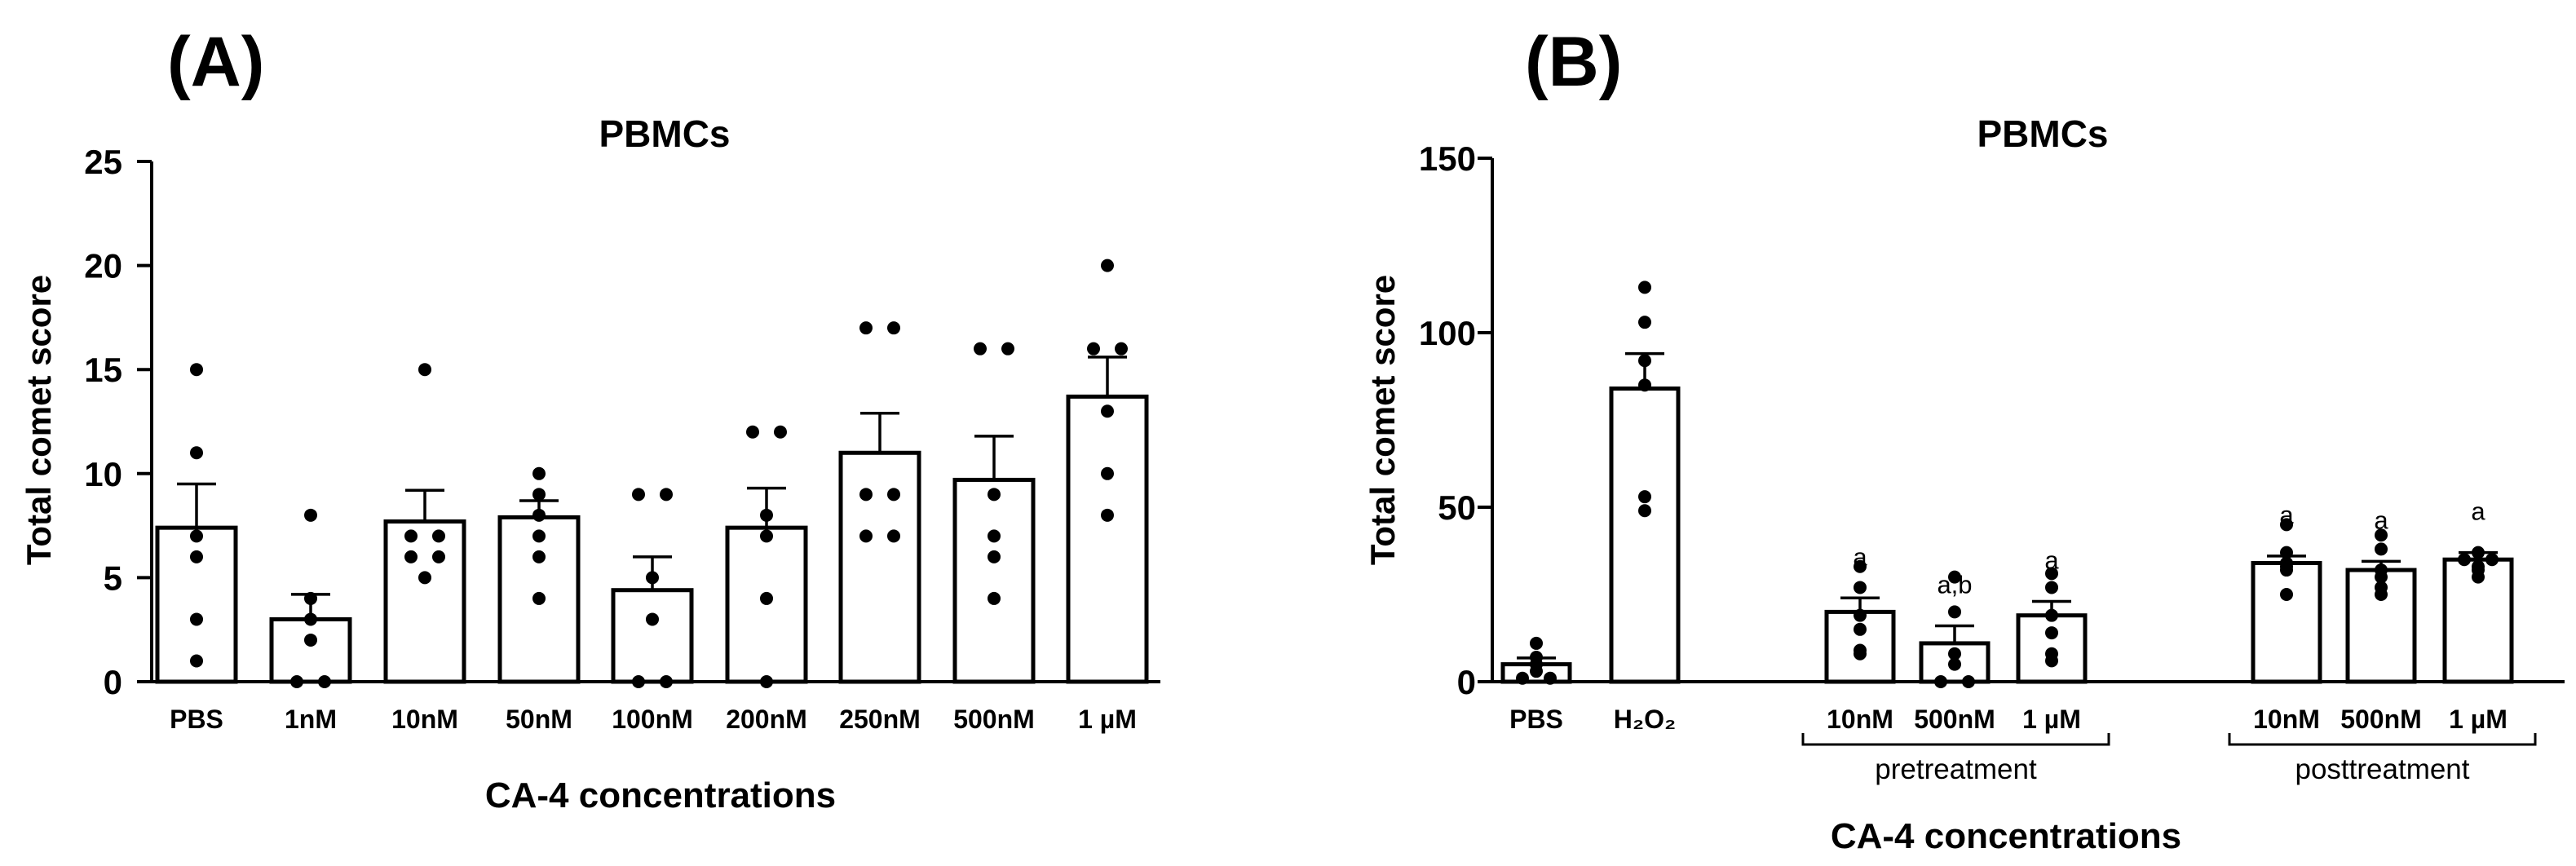 The width and height of the screenshot is (2576, 866). I want to click on panel-a-y-tick-label: 15, so click(103, 370).